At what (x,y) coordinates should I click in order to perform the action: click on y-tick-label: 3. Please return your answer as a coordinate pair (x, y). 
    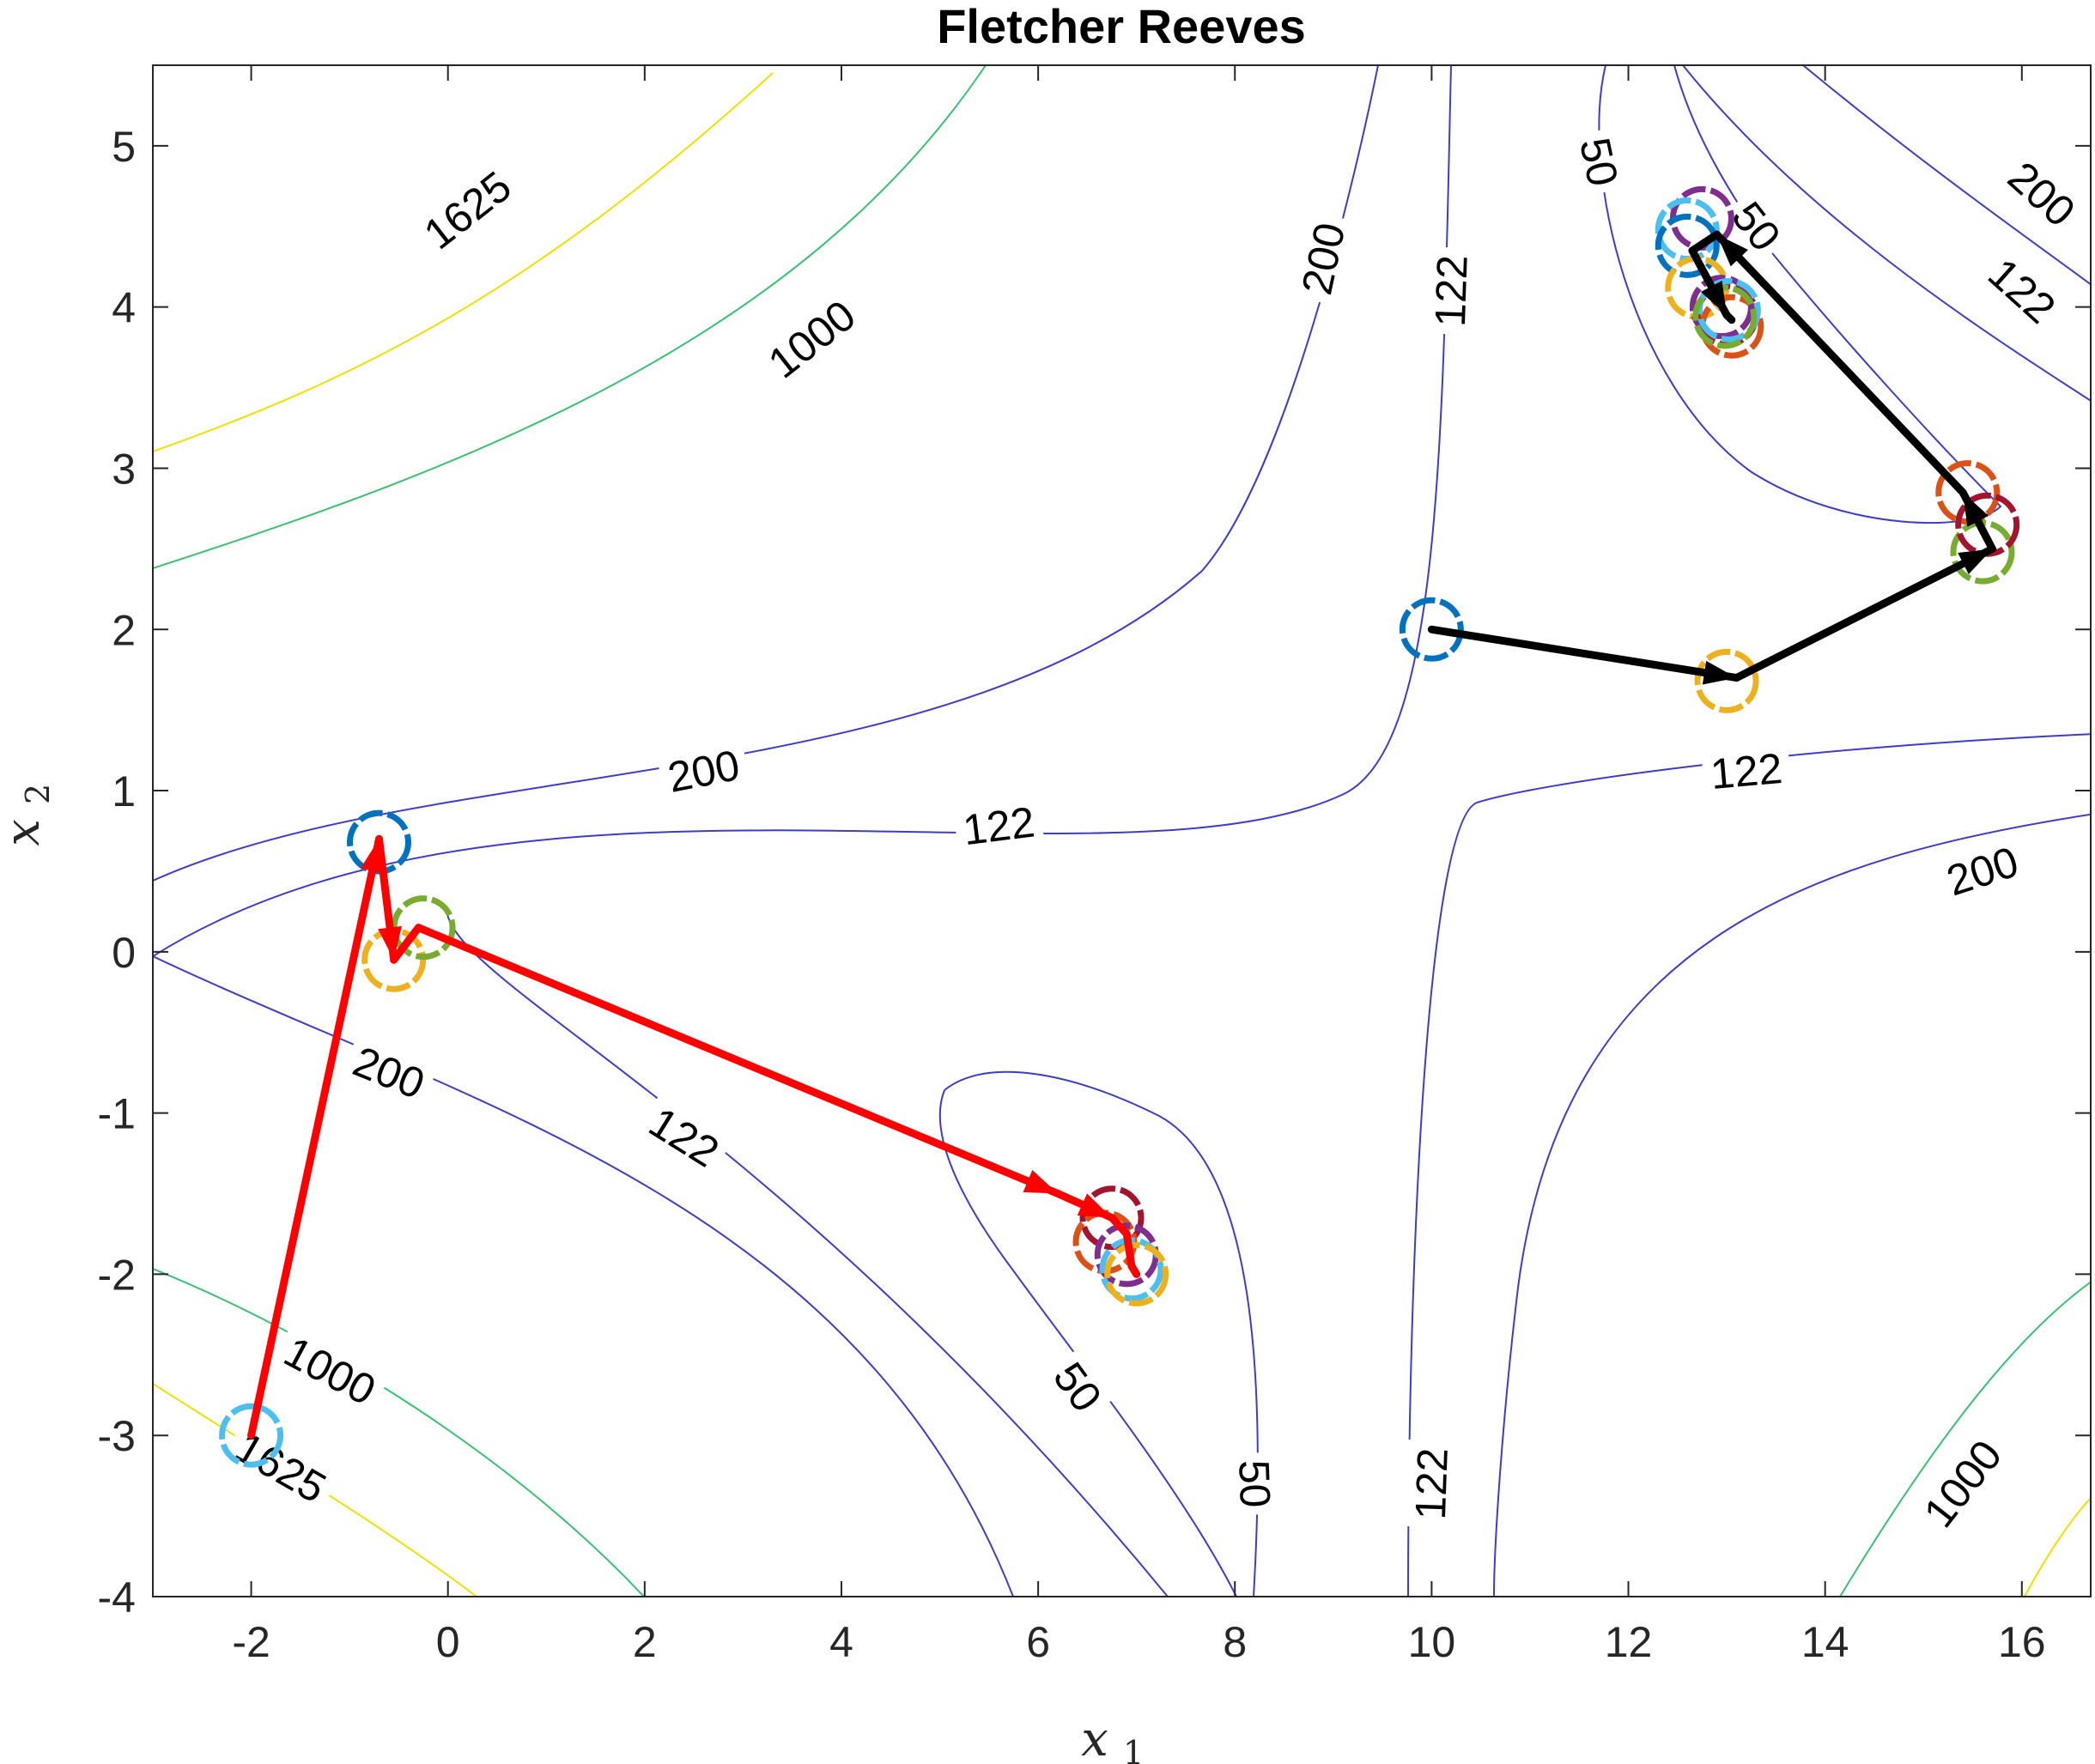
    Looking at the image, I should click on (124, 469).